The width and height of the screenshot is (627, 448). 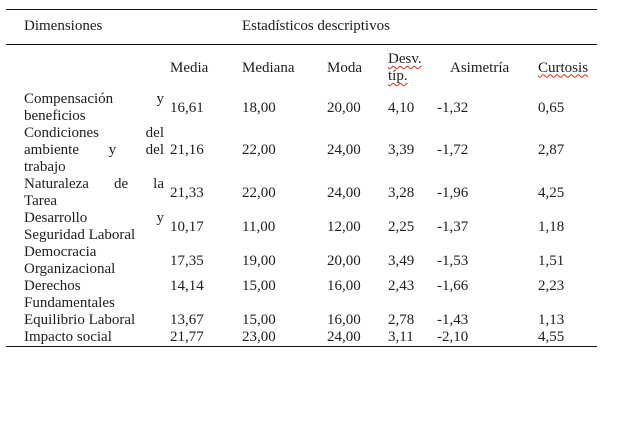 What do you see at coordinates (453, 286) in the screenshot?
I see `value-cell: -1,66` at bounding box center [453, 286].